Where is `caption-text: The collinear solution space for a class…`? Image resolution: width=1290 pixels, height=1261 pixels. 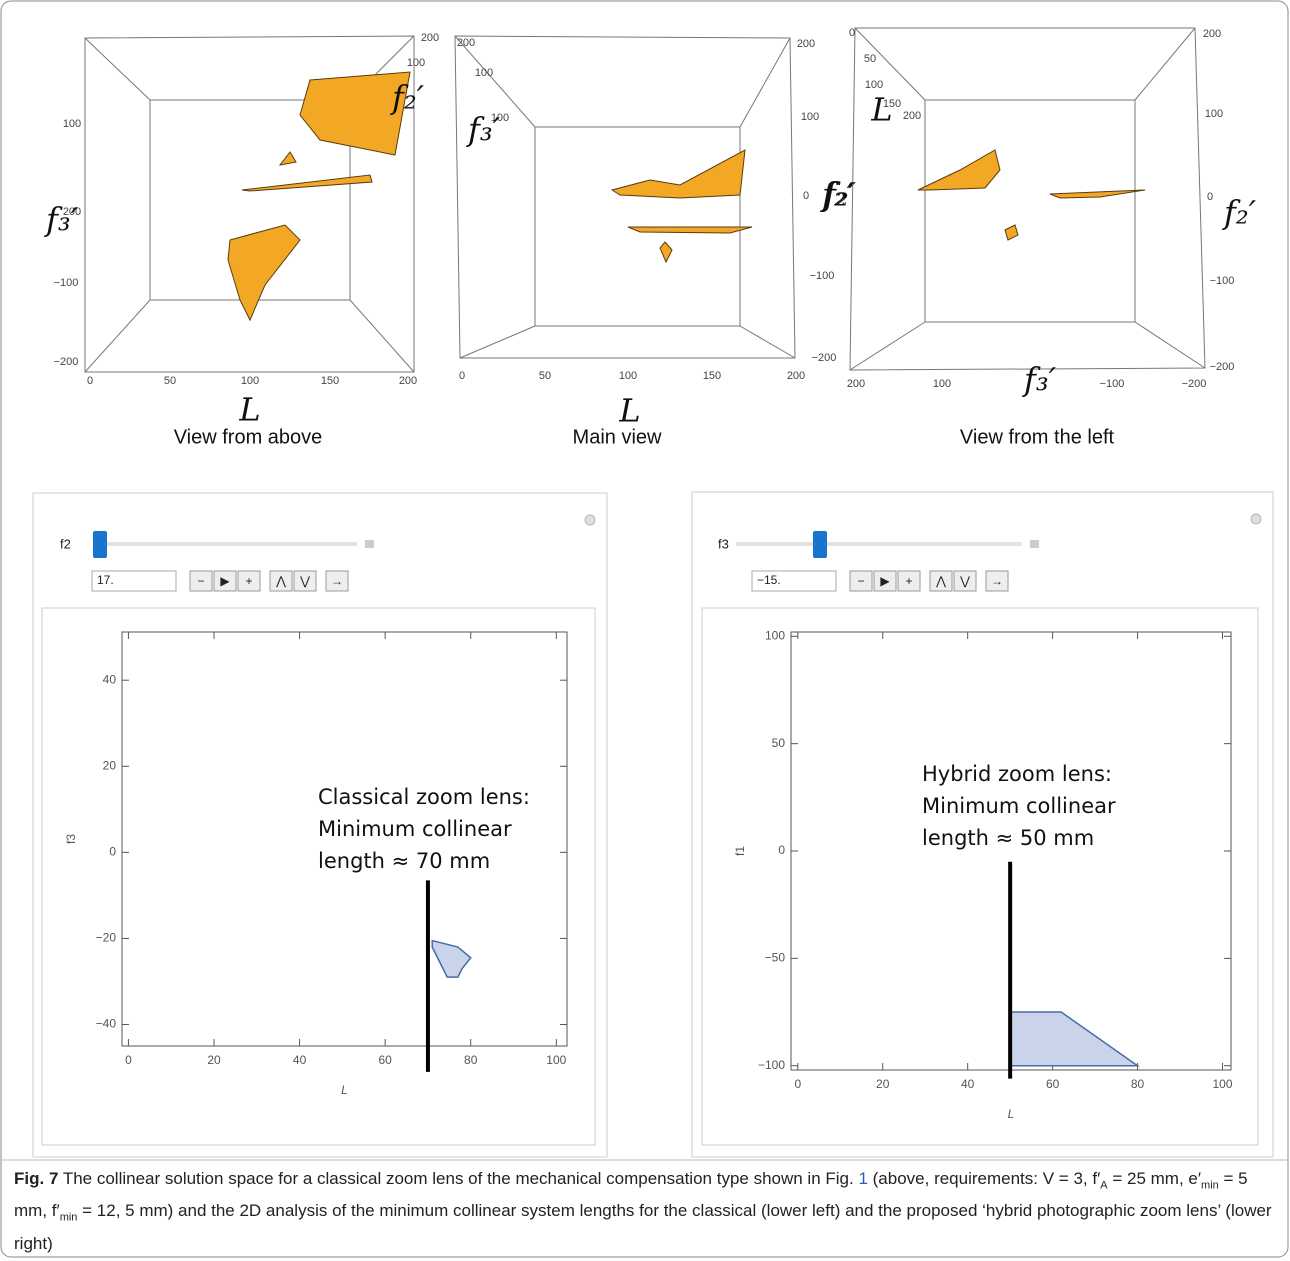 caption-text: The collinear solution space for a class… is located at coordinates (458, 1178).